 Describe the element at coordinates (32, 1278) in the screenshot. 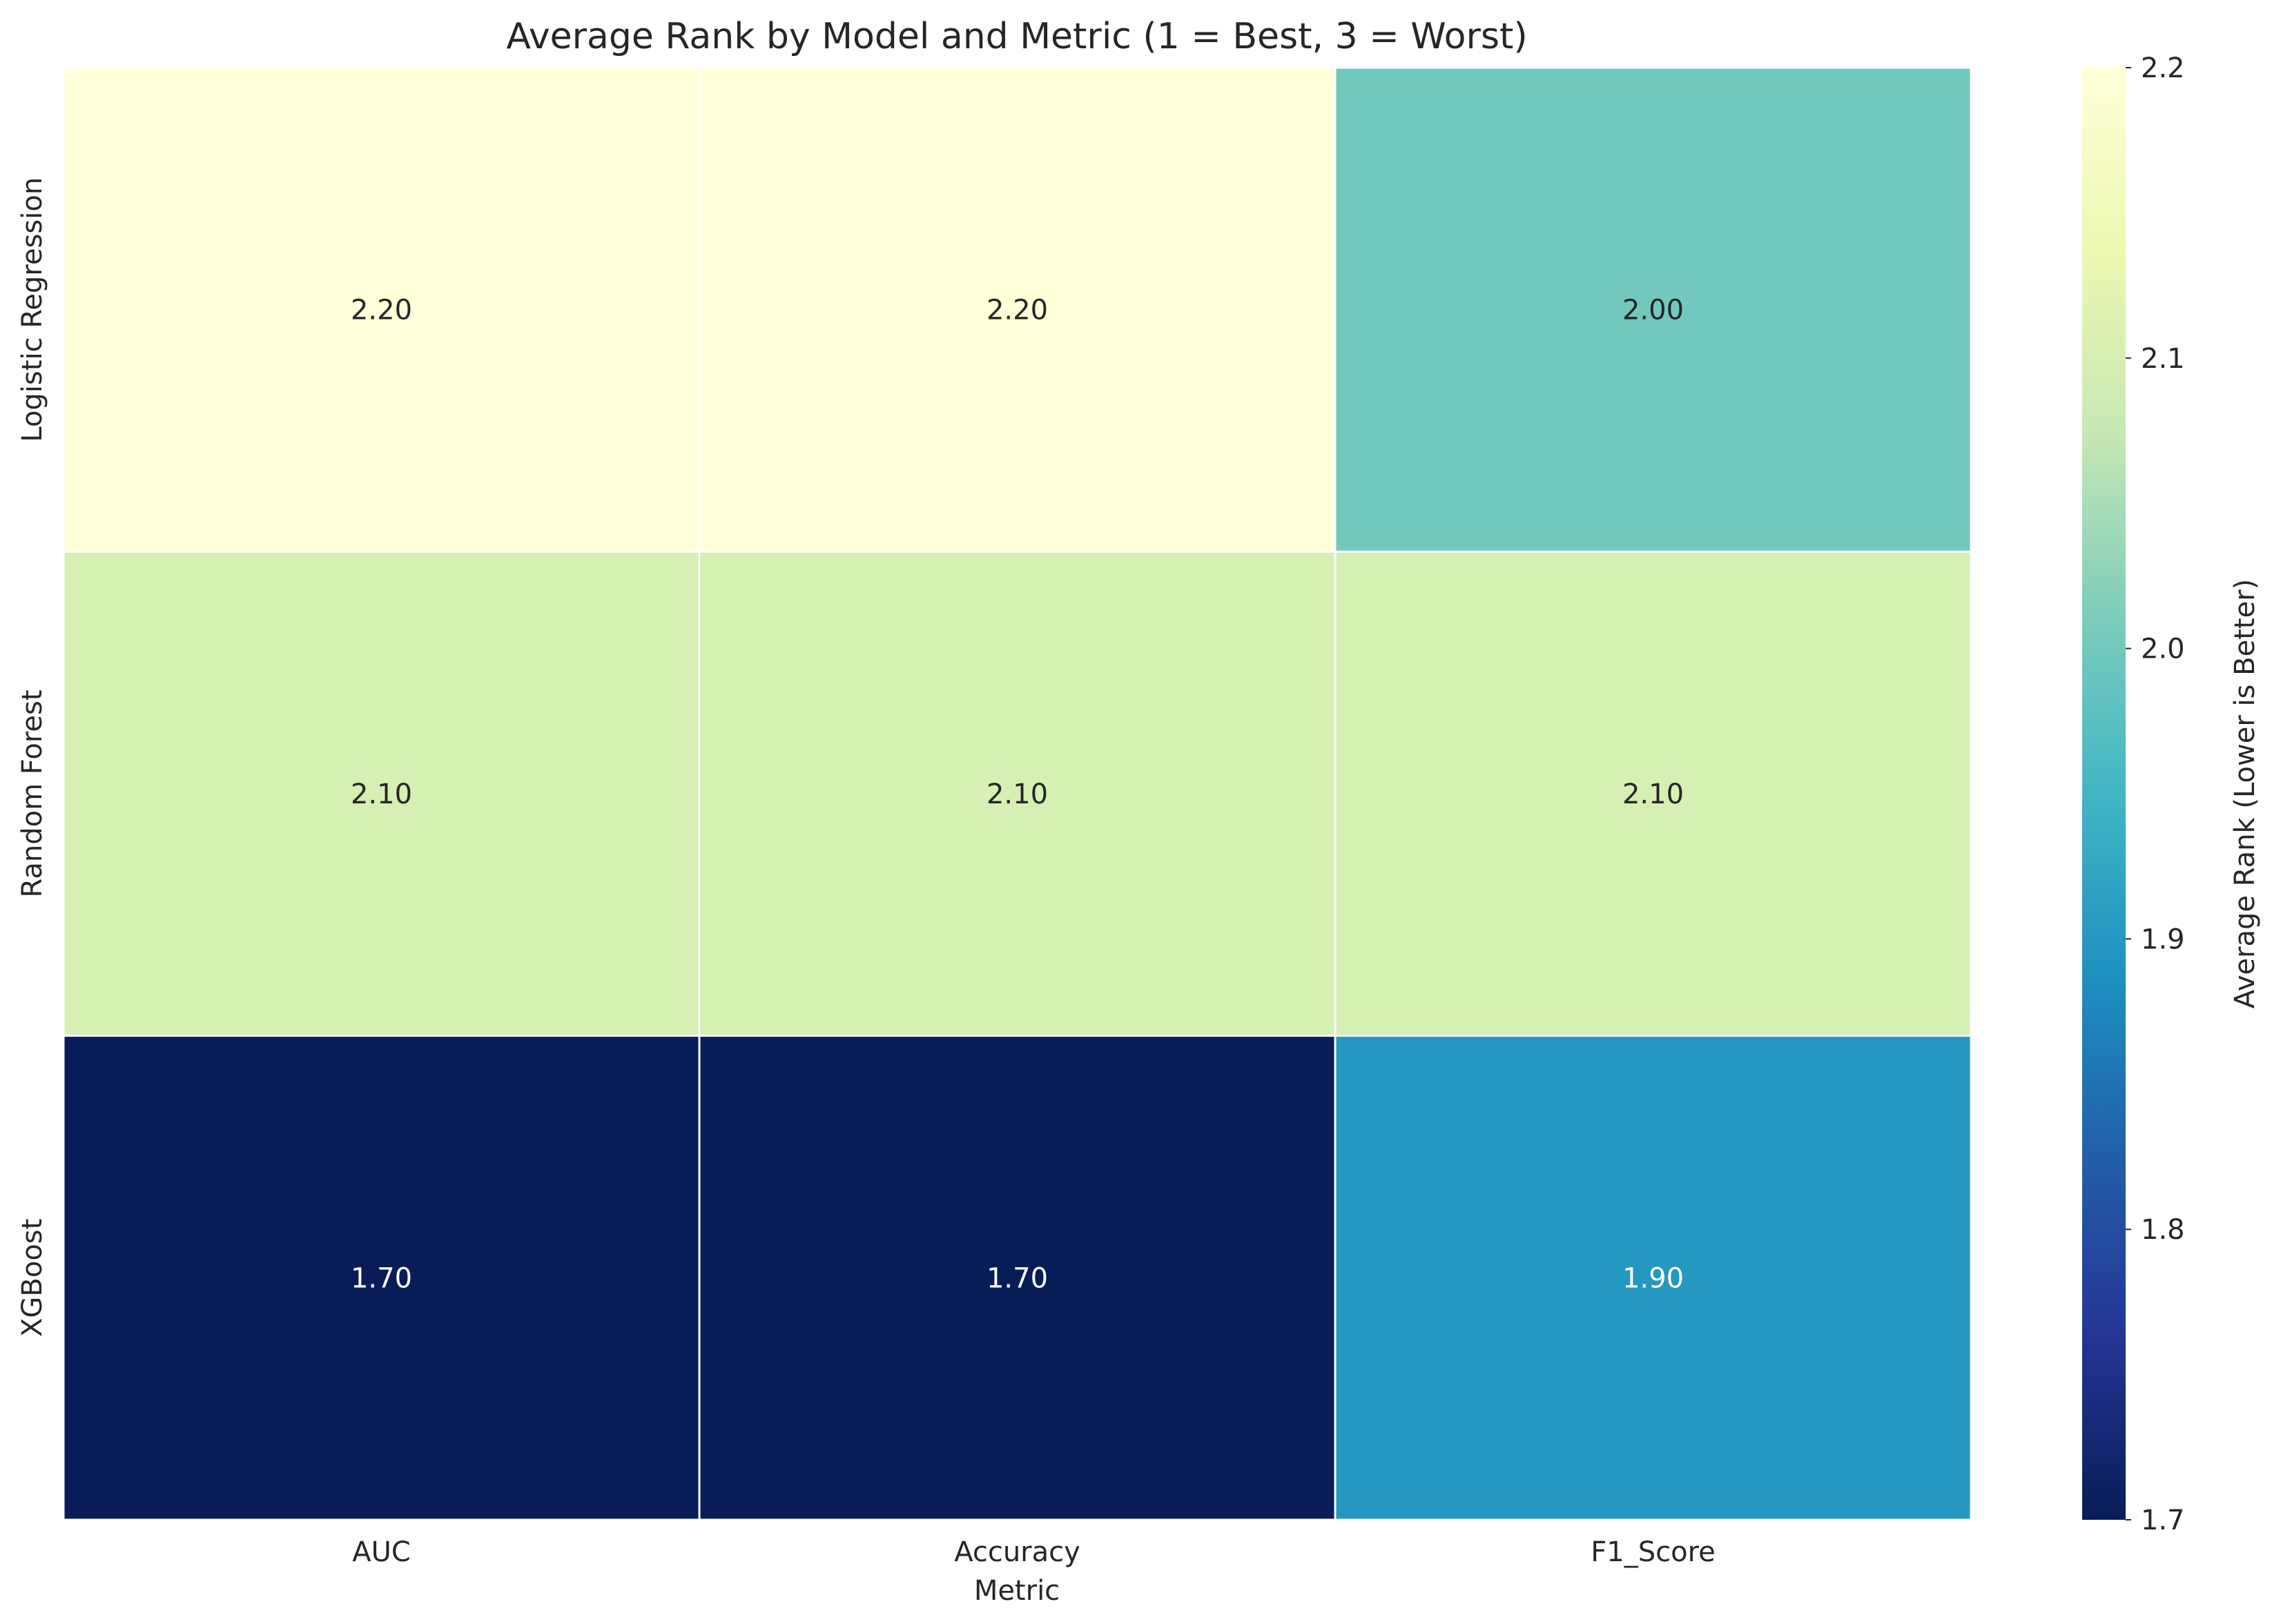

I see `y-tick-label: XGBoost` at that location.